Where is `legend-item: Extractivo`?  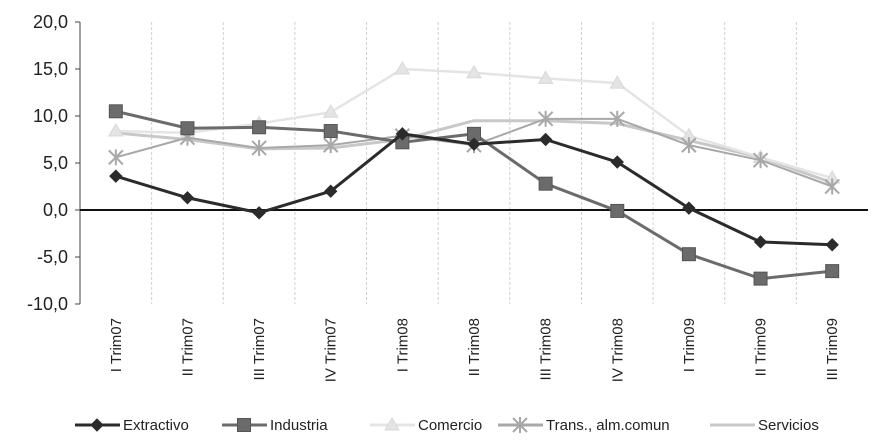 legend-item: Extractivo is located at coordinates (132, 425).